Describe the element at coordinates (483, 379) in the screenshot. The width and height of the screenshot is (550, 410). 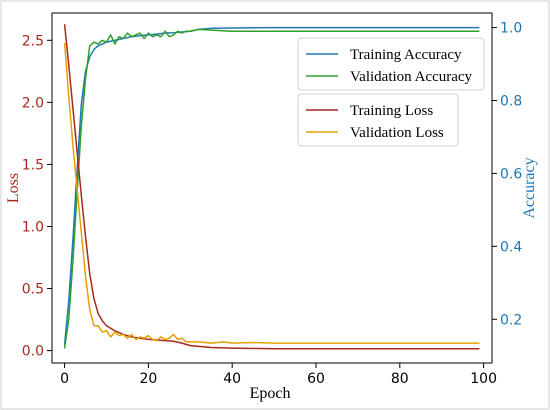
I see `x-tick-label: 100` at that location.